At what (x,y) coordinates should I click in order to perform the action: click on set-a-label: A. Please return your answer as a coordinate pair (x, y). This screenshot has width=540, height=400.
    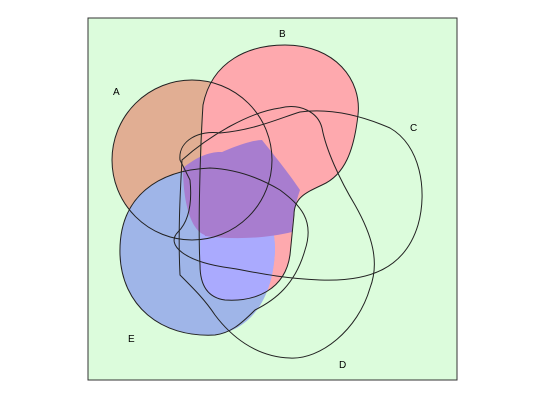
    Looking at the image, I should click on (116, 92).